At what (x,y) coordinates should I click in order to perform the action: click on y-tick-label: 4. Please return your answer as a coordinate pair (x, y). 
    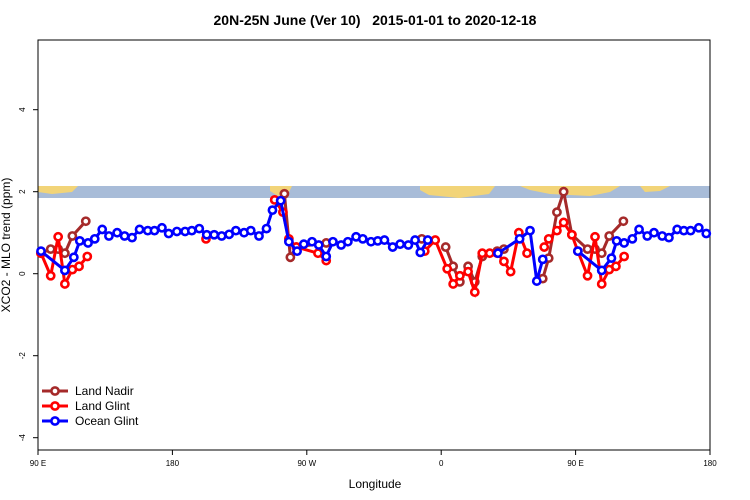
    Looking at the image, I should click on (22, 109).